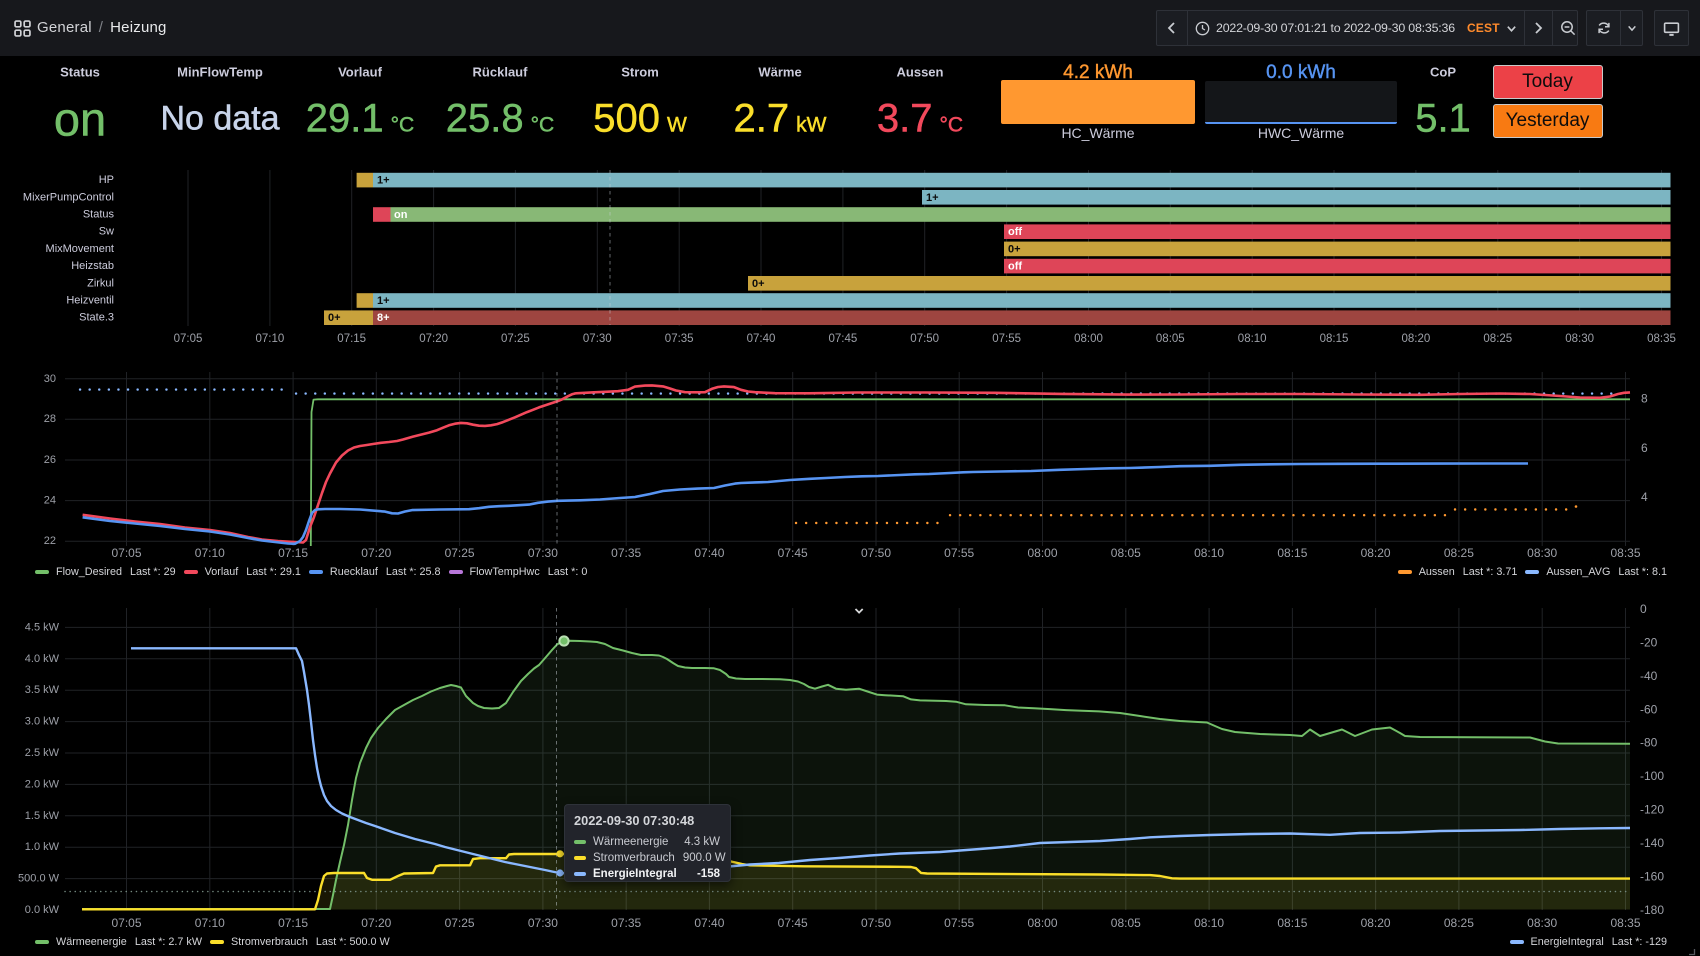  I want to click on svg-text: 26, so click(50, 460).